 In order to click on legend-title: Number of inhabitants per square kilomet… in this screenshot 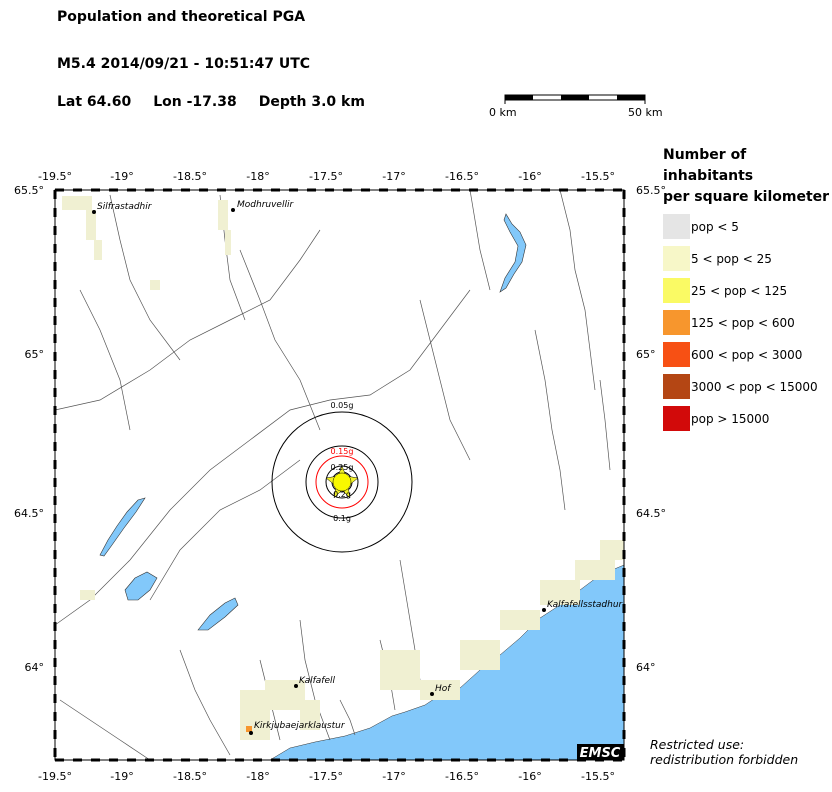, I will do `click(747, 176)`.